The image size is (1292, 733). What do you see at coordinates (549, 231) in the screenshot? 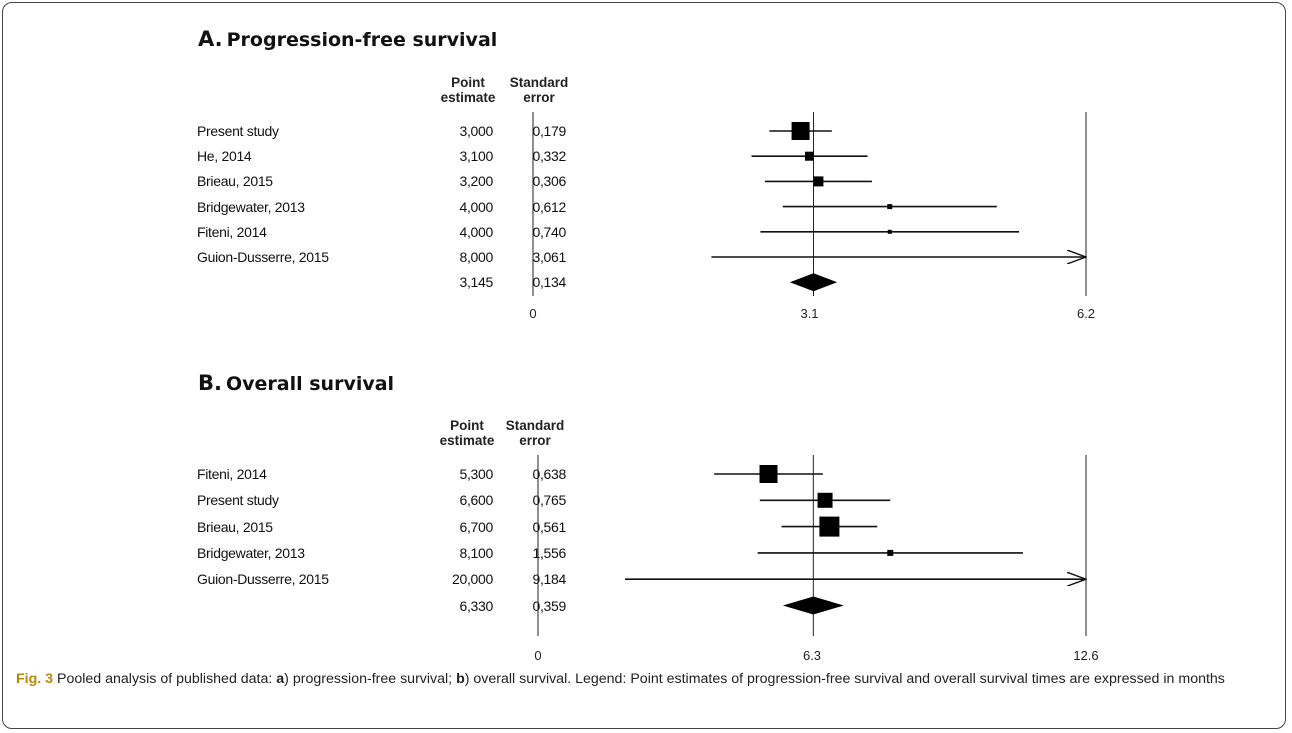
I see `standard-error: 0,740` at bounding box center [549, 231].